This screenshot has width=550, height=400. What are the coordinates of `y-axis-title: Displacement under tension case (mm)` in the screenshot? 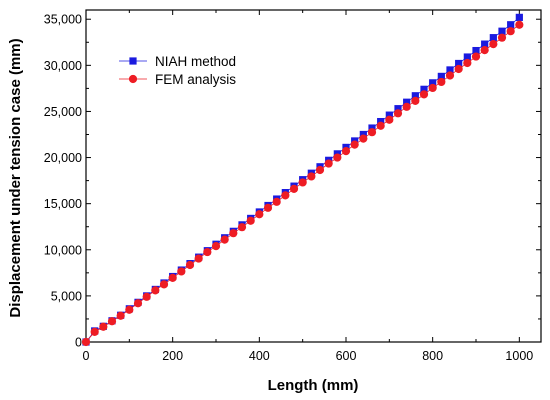 It's located at (15, 177).